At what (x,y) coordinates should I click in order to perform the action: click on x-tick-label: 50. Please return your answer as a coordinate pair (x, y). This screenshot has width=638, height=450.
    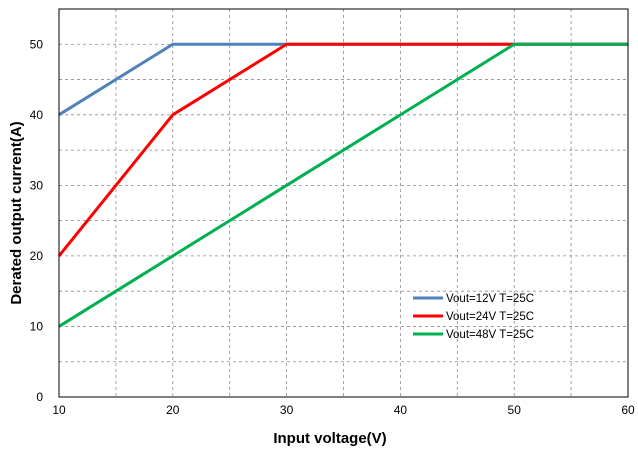
    Looking at the image, I should click on (515, 410).